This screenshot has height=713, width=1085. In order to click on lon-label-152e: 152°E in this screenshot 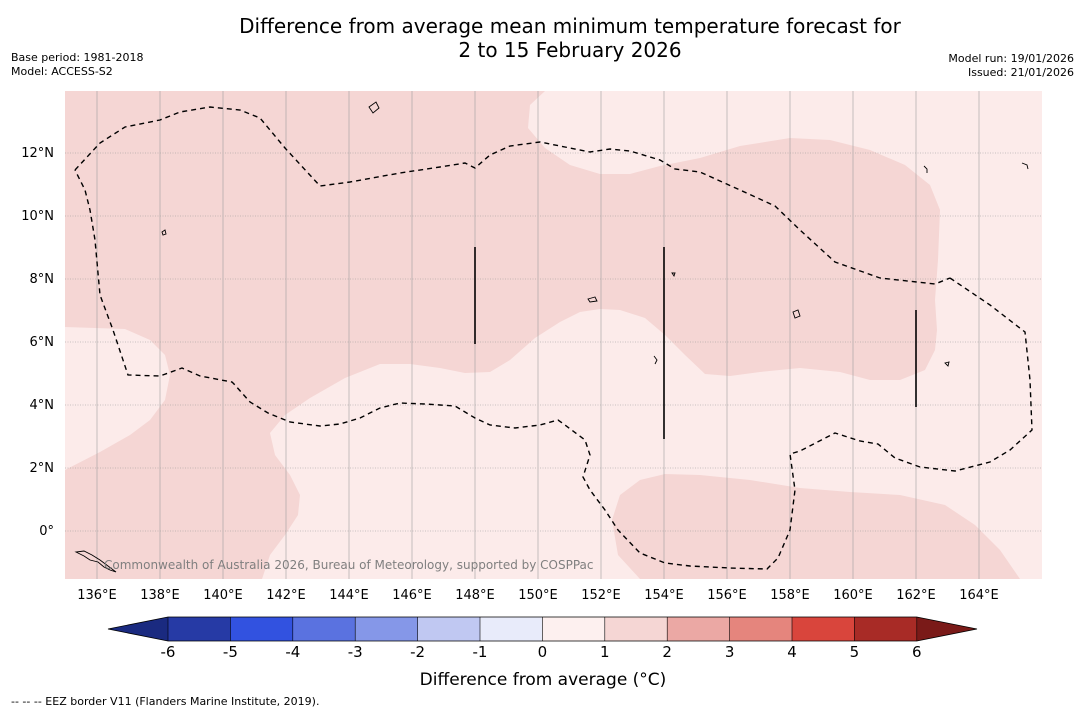, I will do `click(601, 595)`.